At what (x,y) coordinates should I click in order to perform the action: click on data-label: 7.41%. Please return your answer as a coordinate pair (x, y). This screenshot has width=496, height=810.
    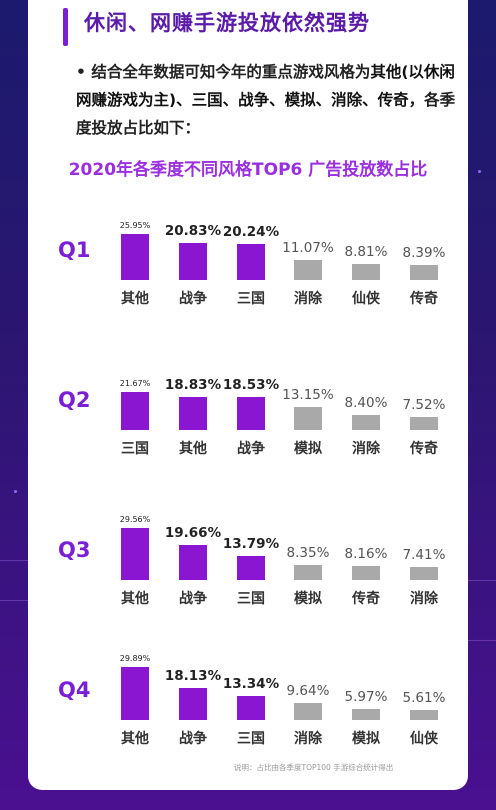
    Looking at the image, I should click on (424, 554).